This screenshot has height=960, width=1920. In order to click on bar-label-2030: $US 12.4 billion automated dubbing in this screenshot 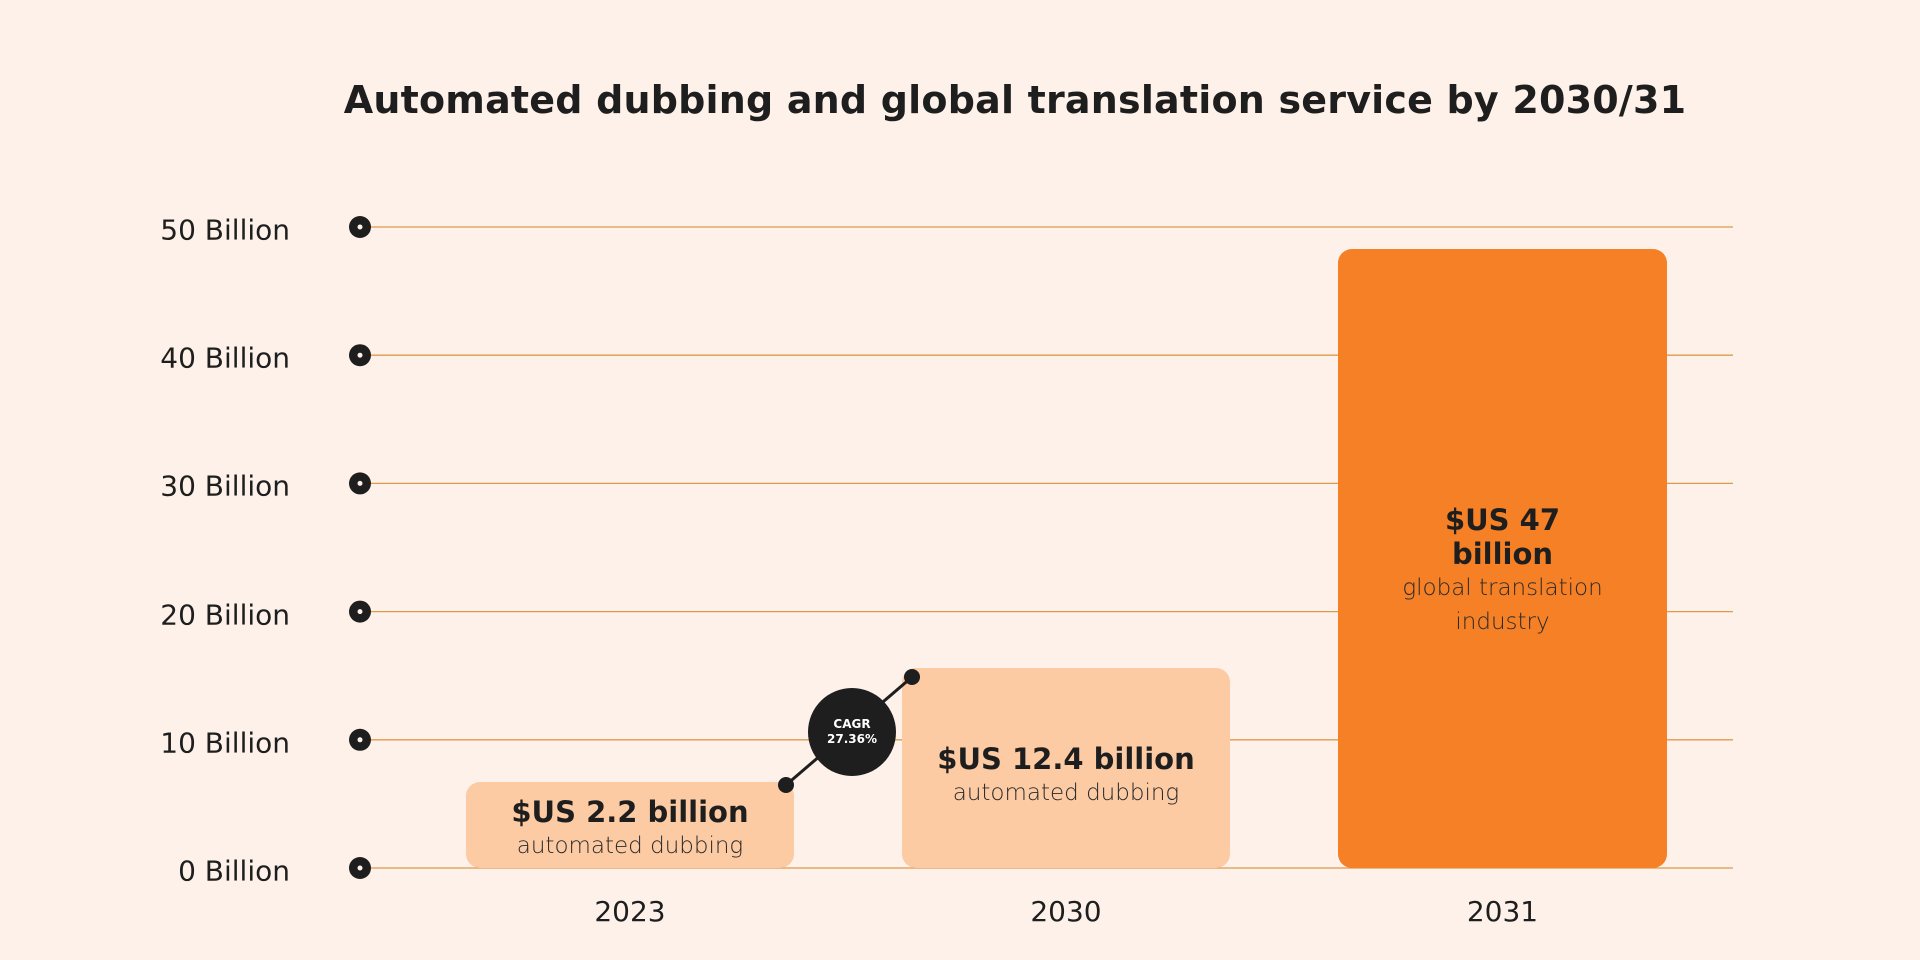, I will do `click(1065, 776)`.